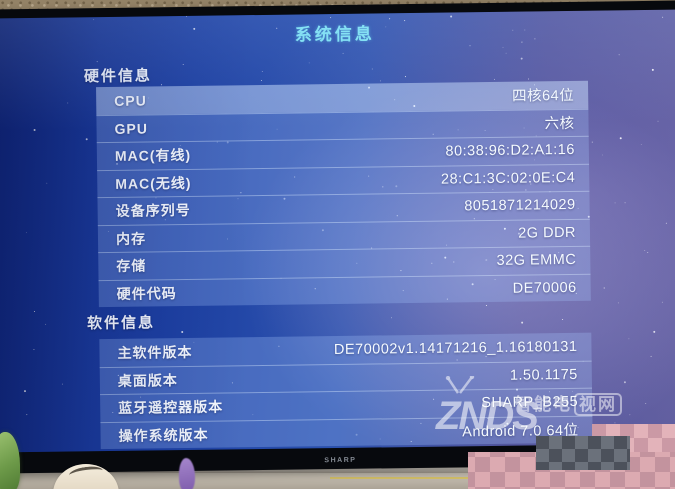 The width and height of the screenshot is (675, 489). I want to click on row-label: 主软件版本, so click(155, 352).